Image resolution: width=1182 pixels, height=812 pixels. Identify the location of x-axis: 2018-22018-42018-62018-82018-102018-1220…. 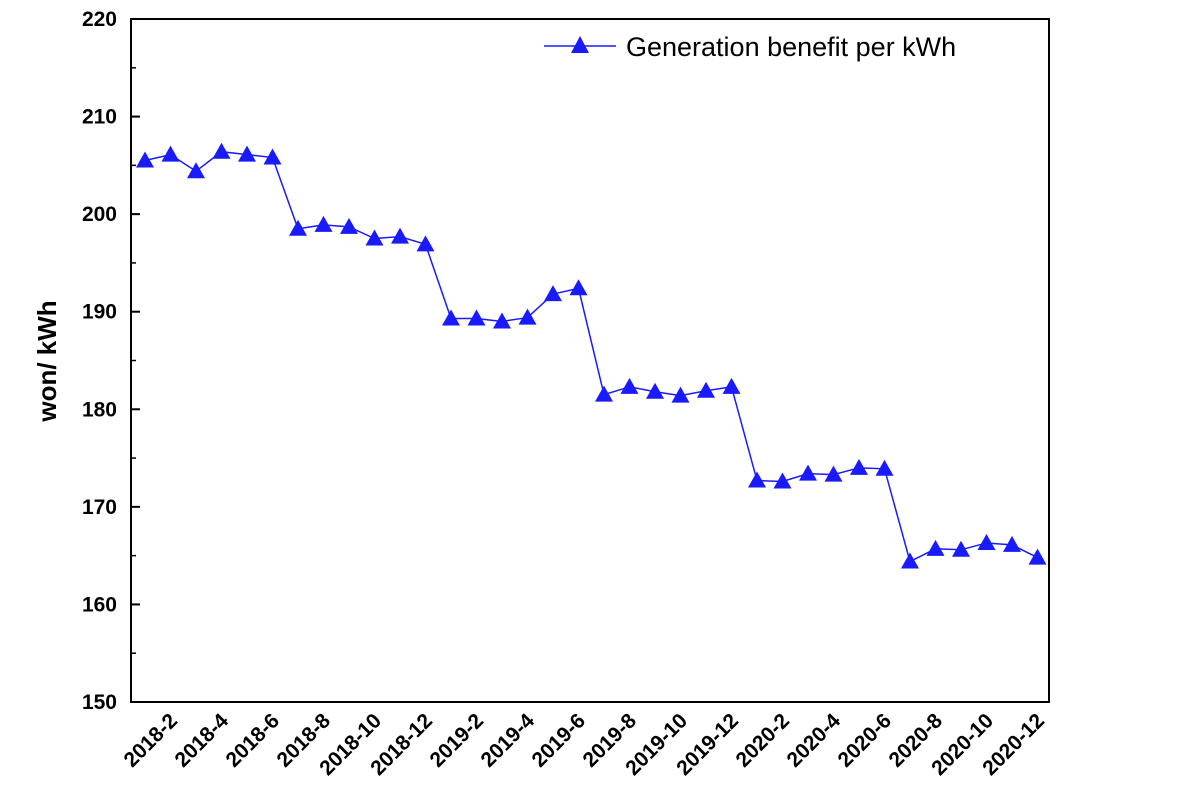
(585, 744).